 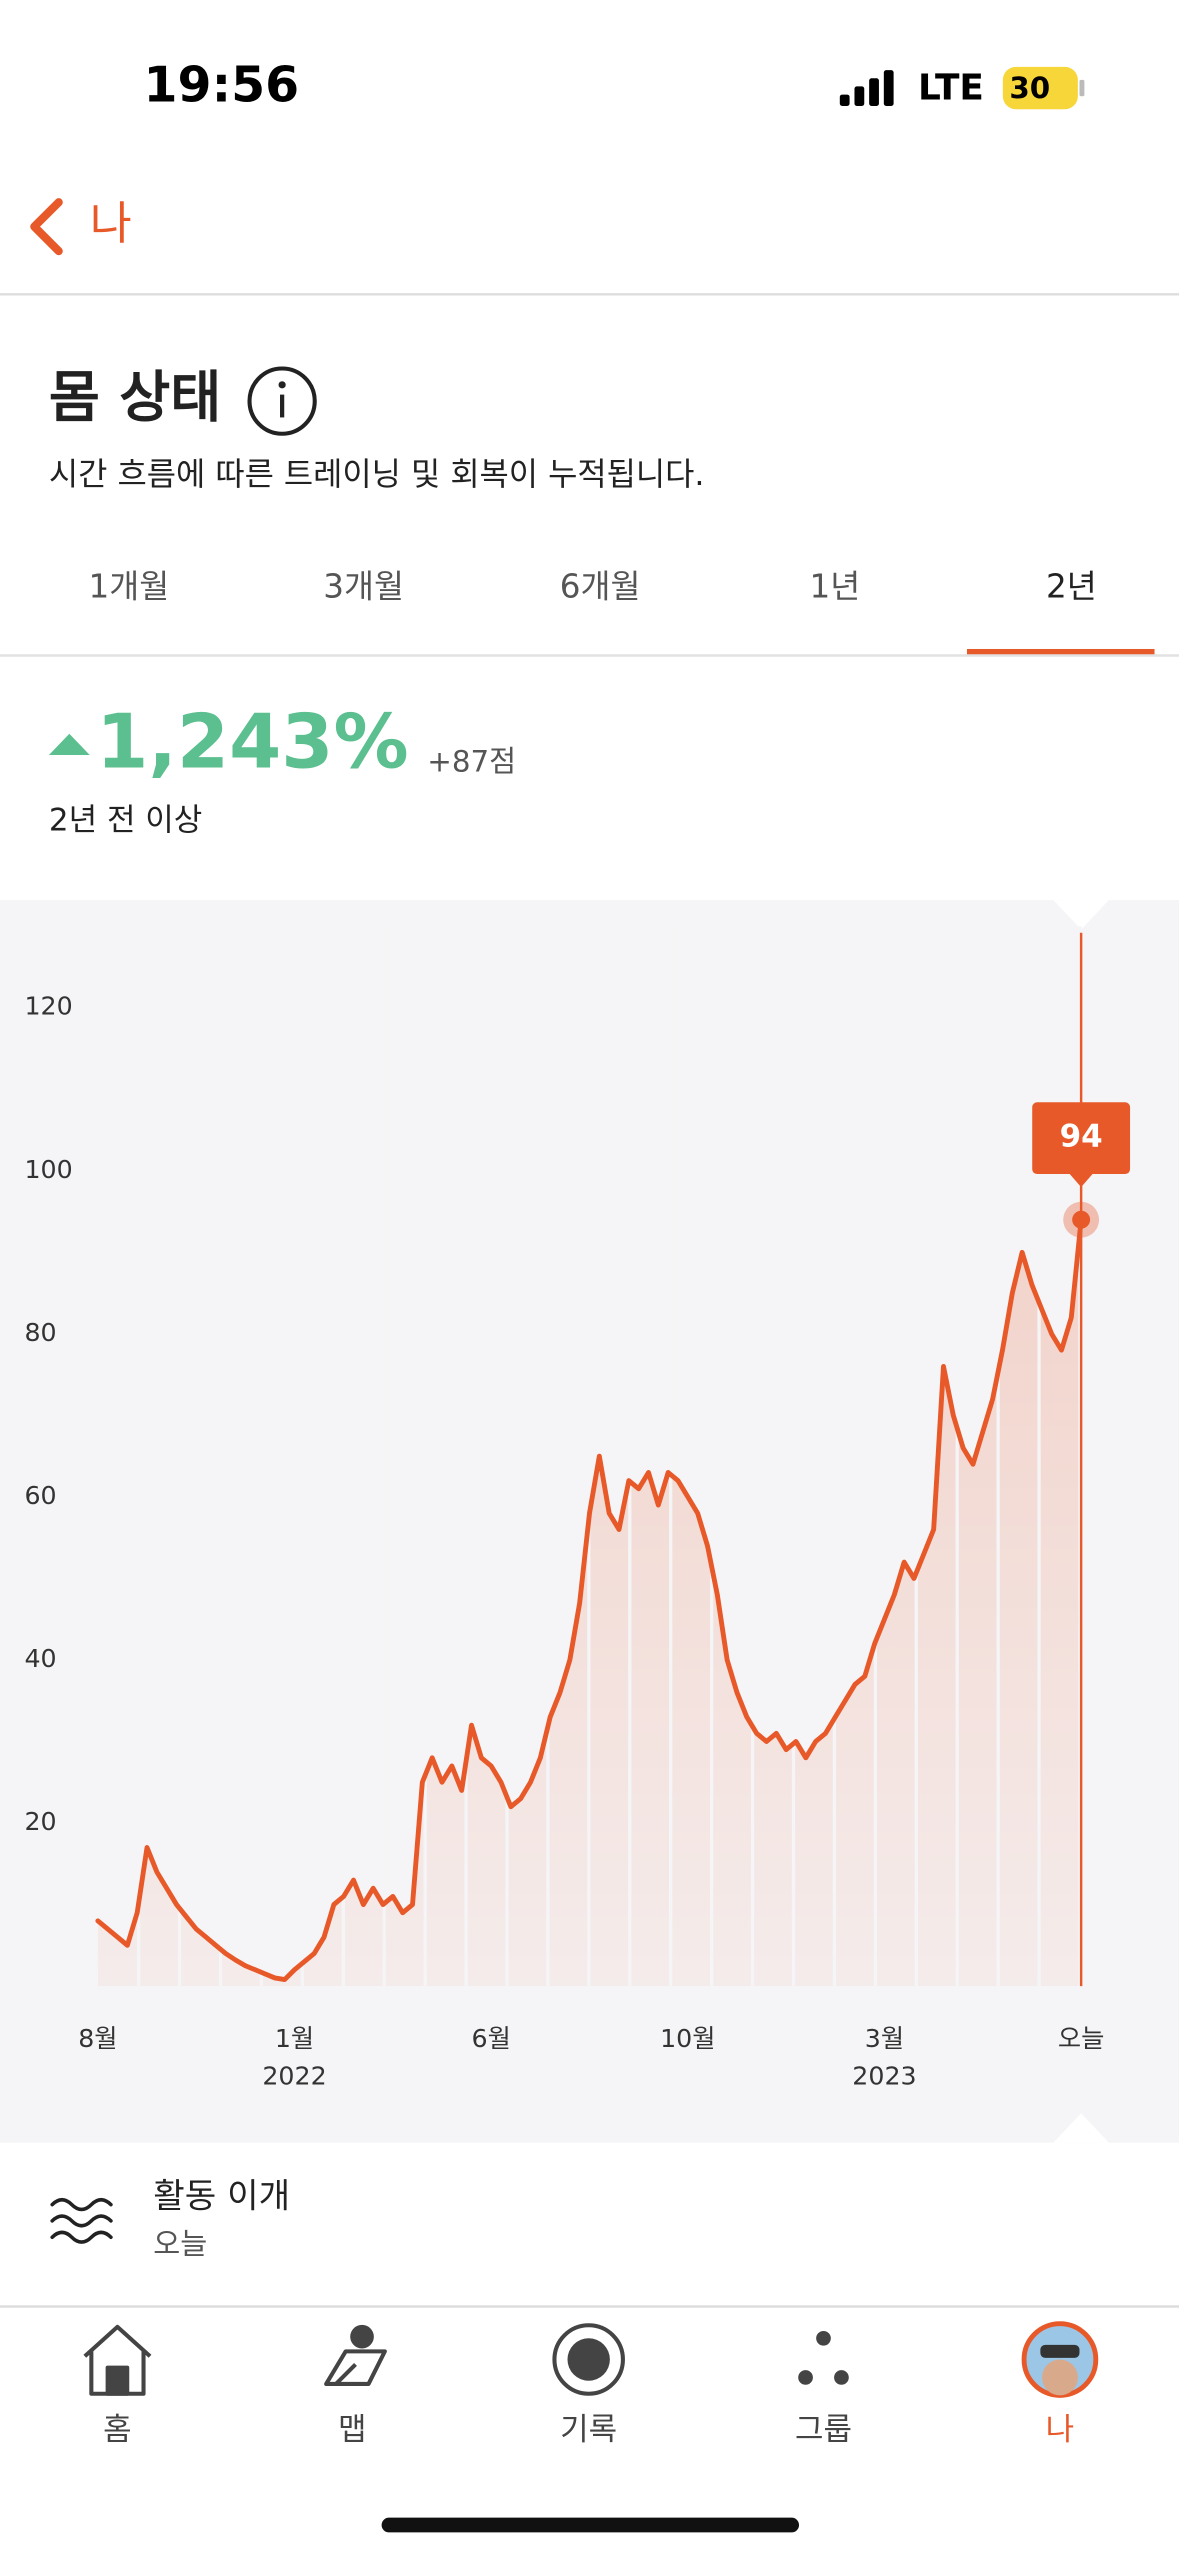 What do you see at coordinates (1060, 2351) in the screenshot?
I see `avatar-glasses` at bounding box center [1060, 2351].